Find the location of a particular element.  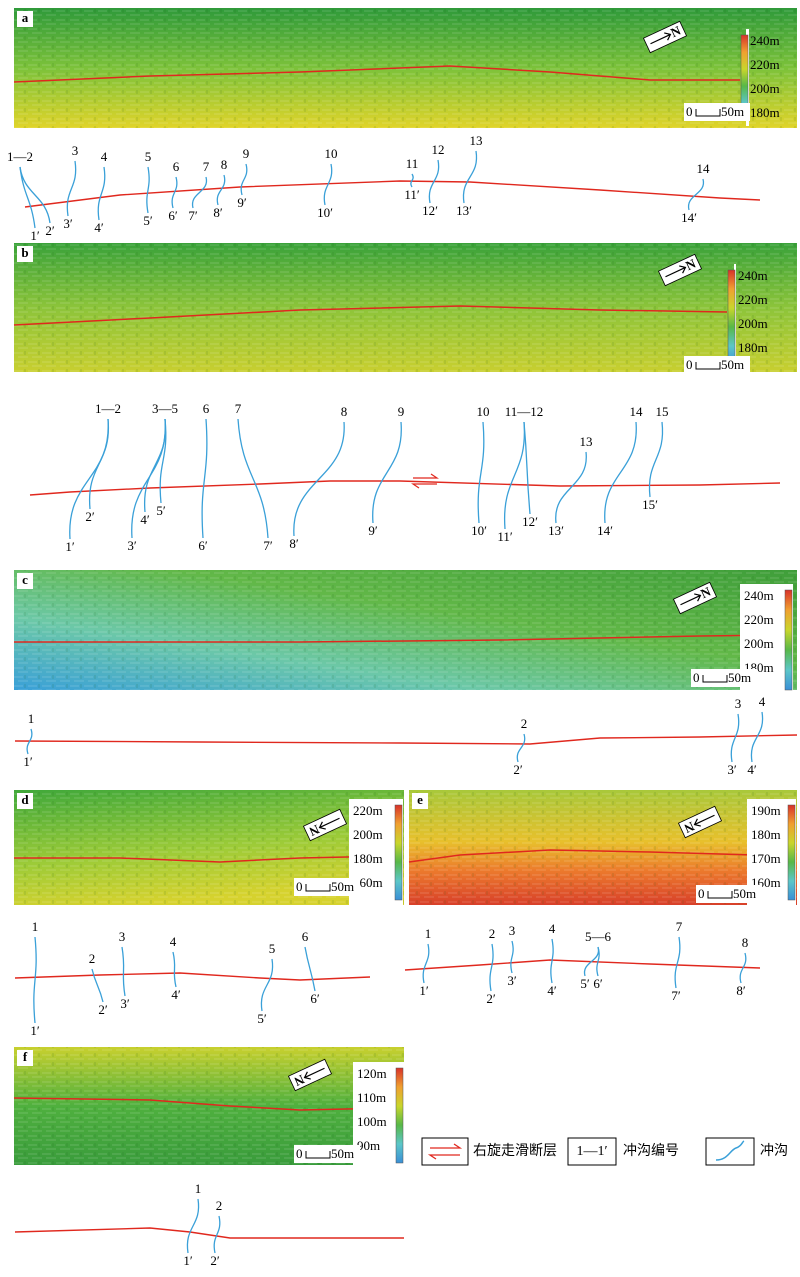

gully-label: 14 is located at coordinates (637, 411).